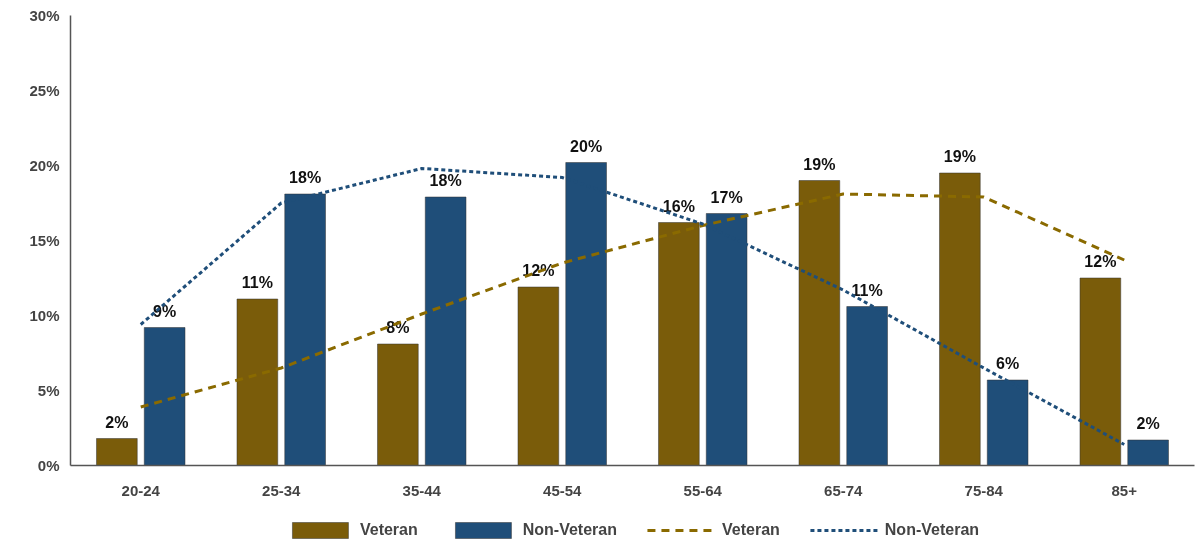 This screenshot has width=1199, height=558. I want to click on y-tick-label: 30%, so click(44, 15).